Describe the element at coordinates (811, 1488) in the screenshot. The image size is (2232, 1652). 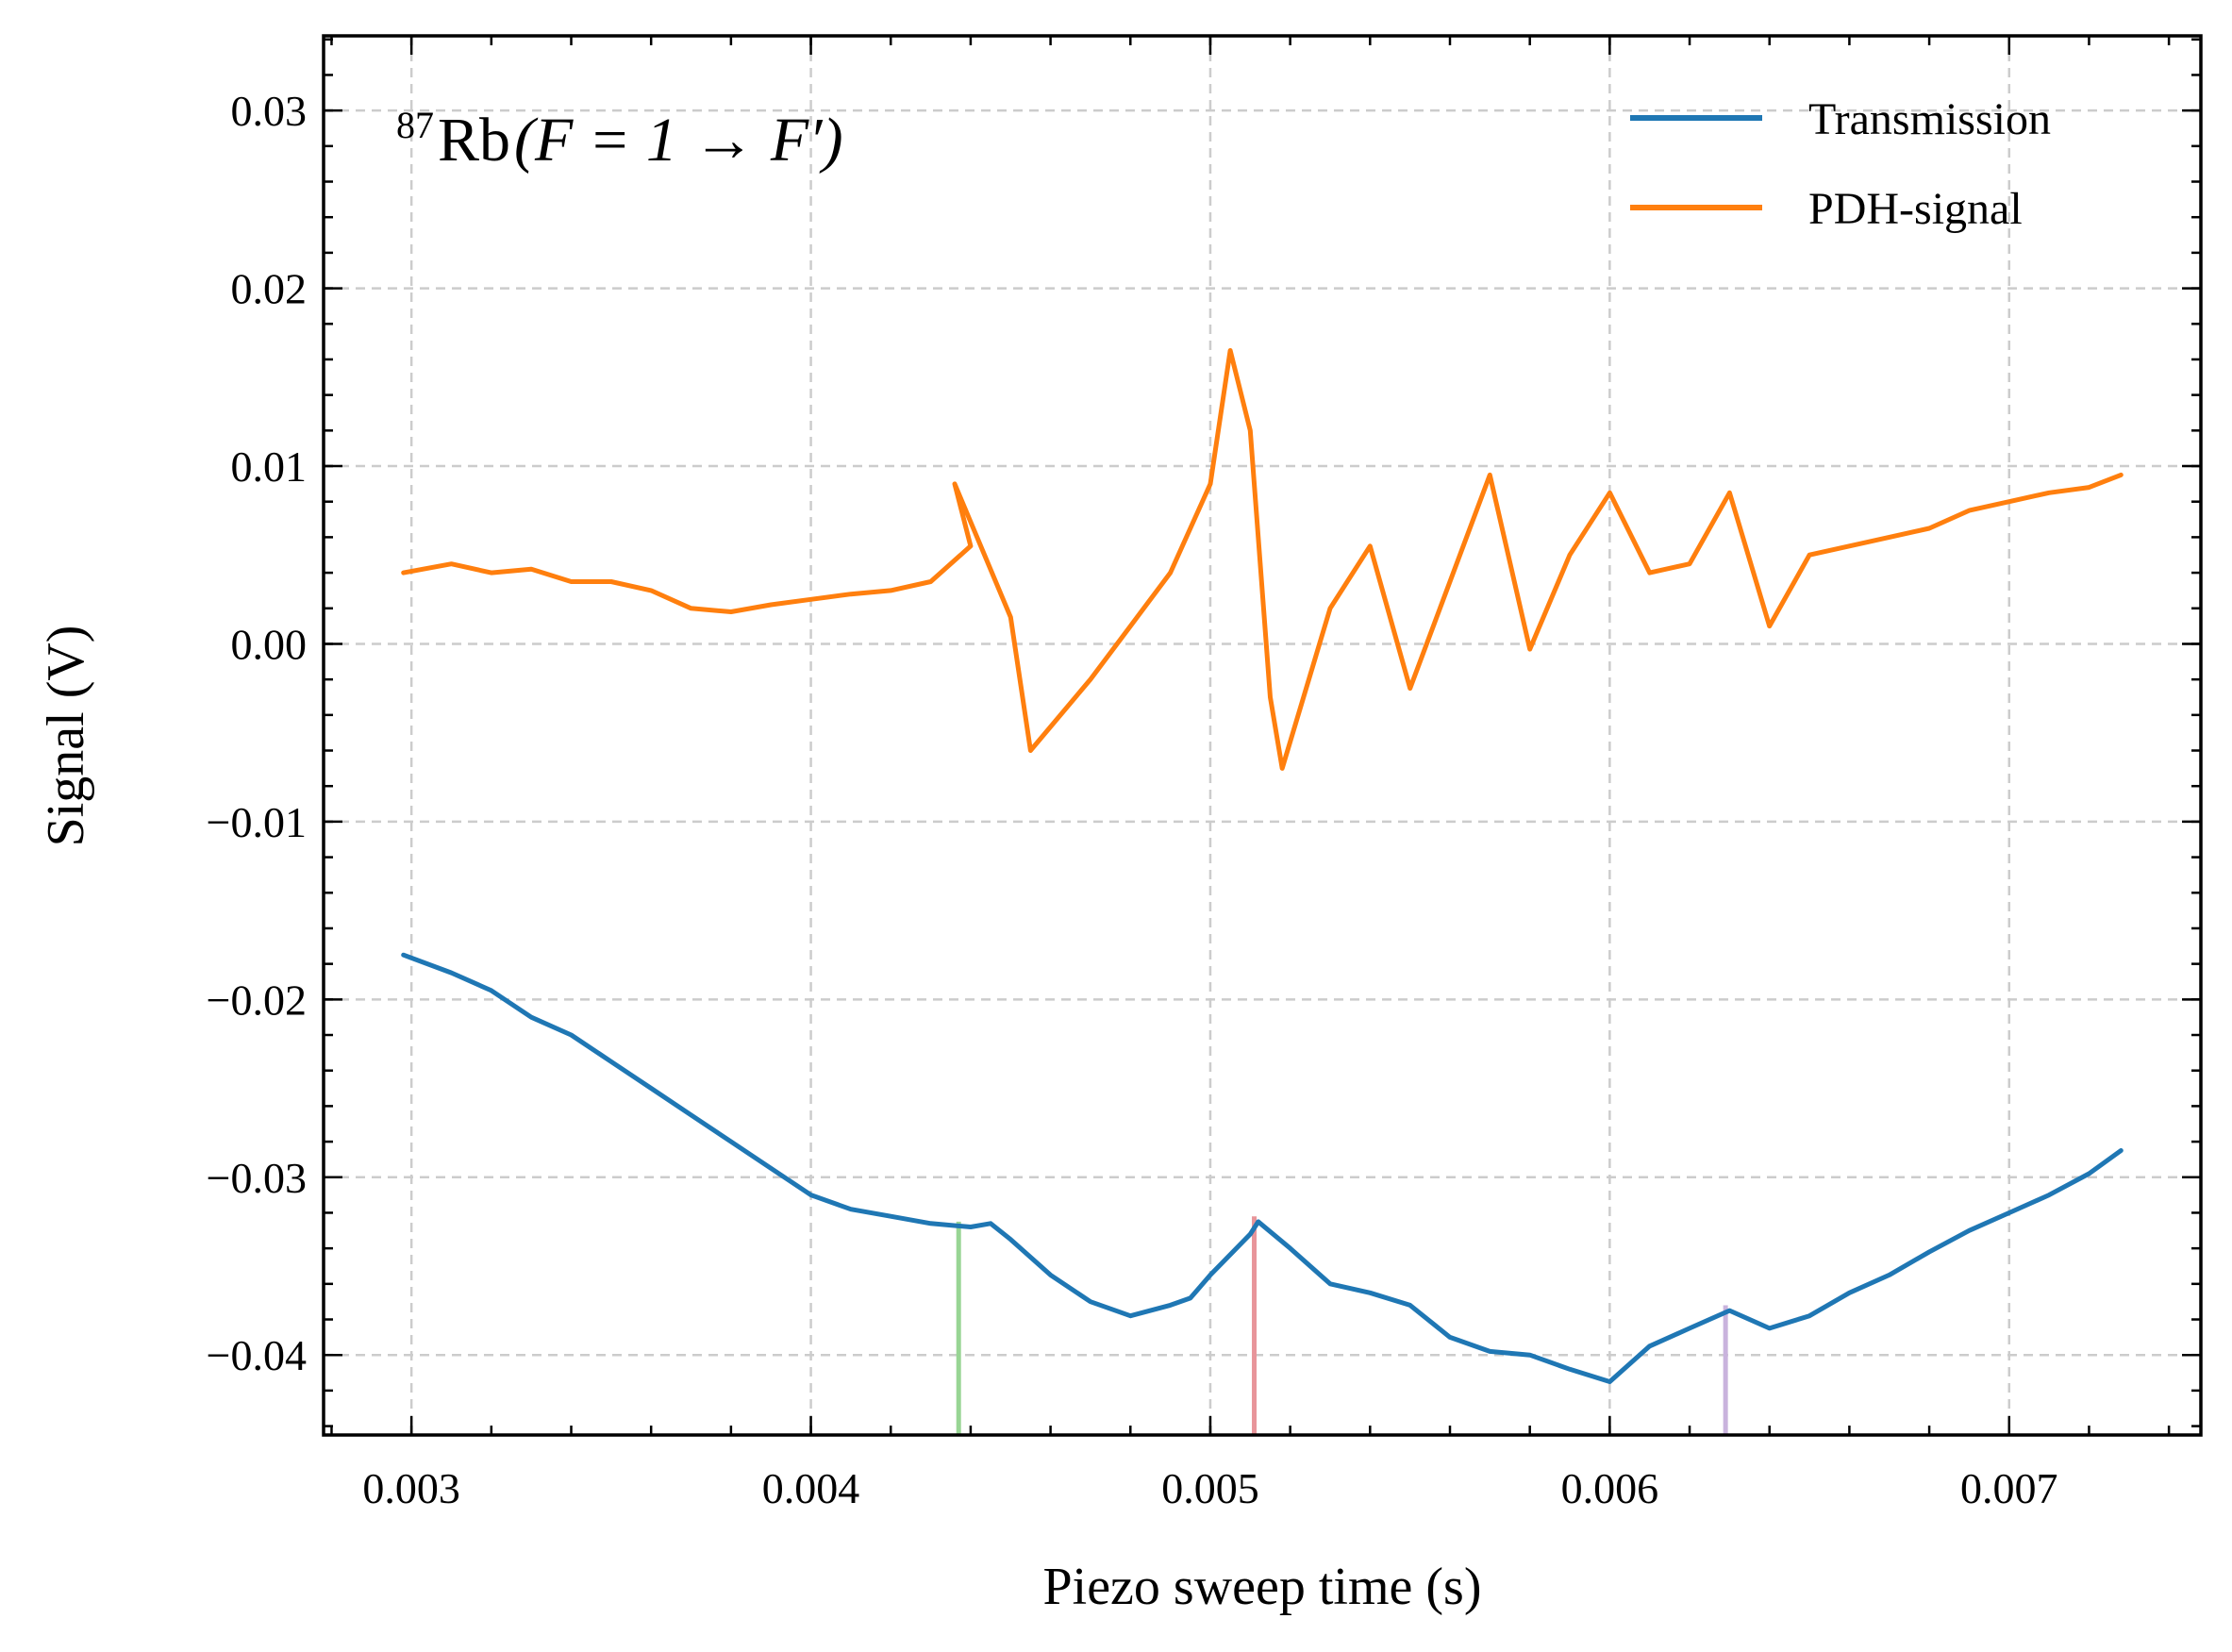
I see `x-tick-label: 0.004` at that location.